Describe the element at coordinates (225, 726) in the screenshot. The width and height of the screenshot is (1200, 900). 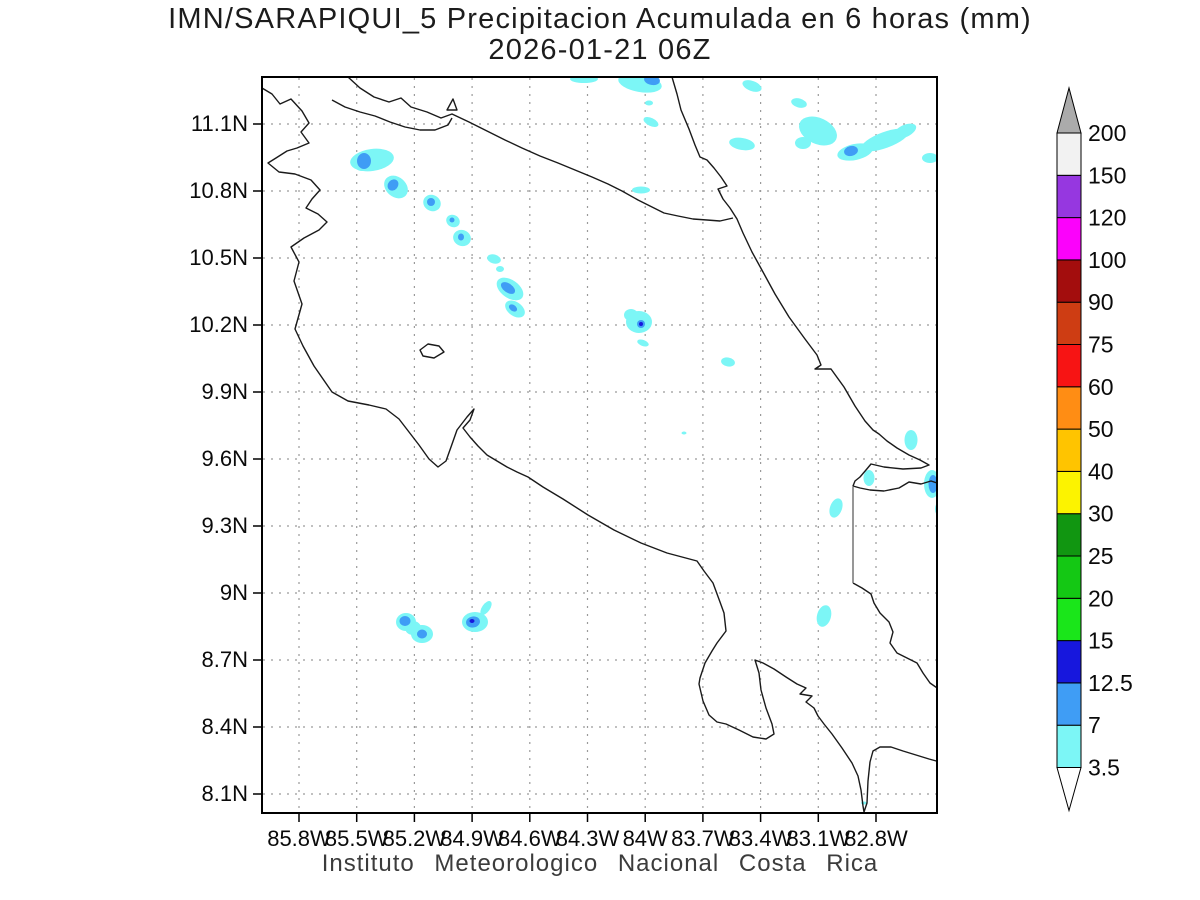
I see `lat-tick-label: 8.4N` at that location.